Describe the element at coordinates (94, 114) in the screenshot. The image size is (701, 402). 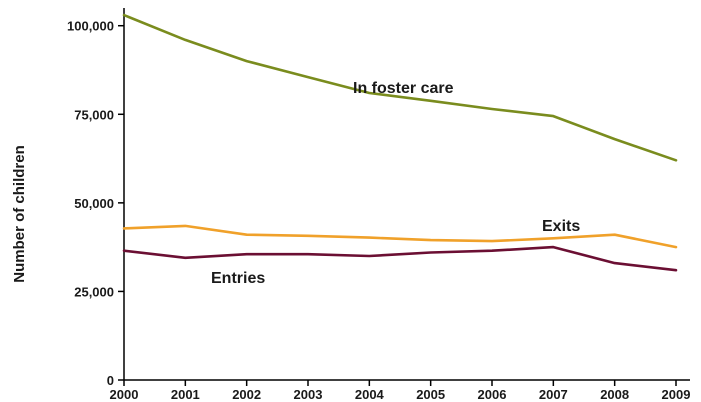
I see `y-tick-label: 75,000` at that location.